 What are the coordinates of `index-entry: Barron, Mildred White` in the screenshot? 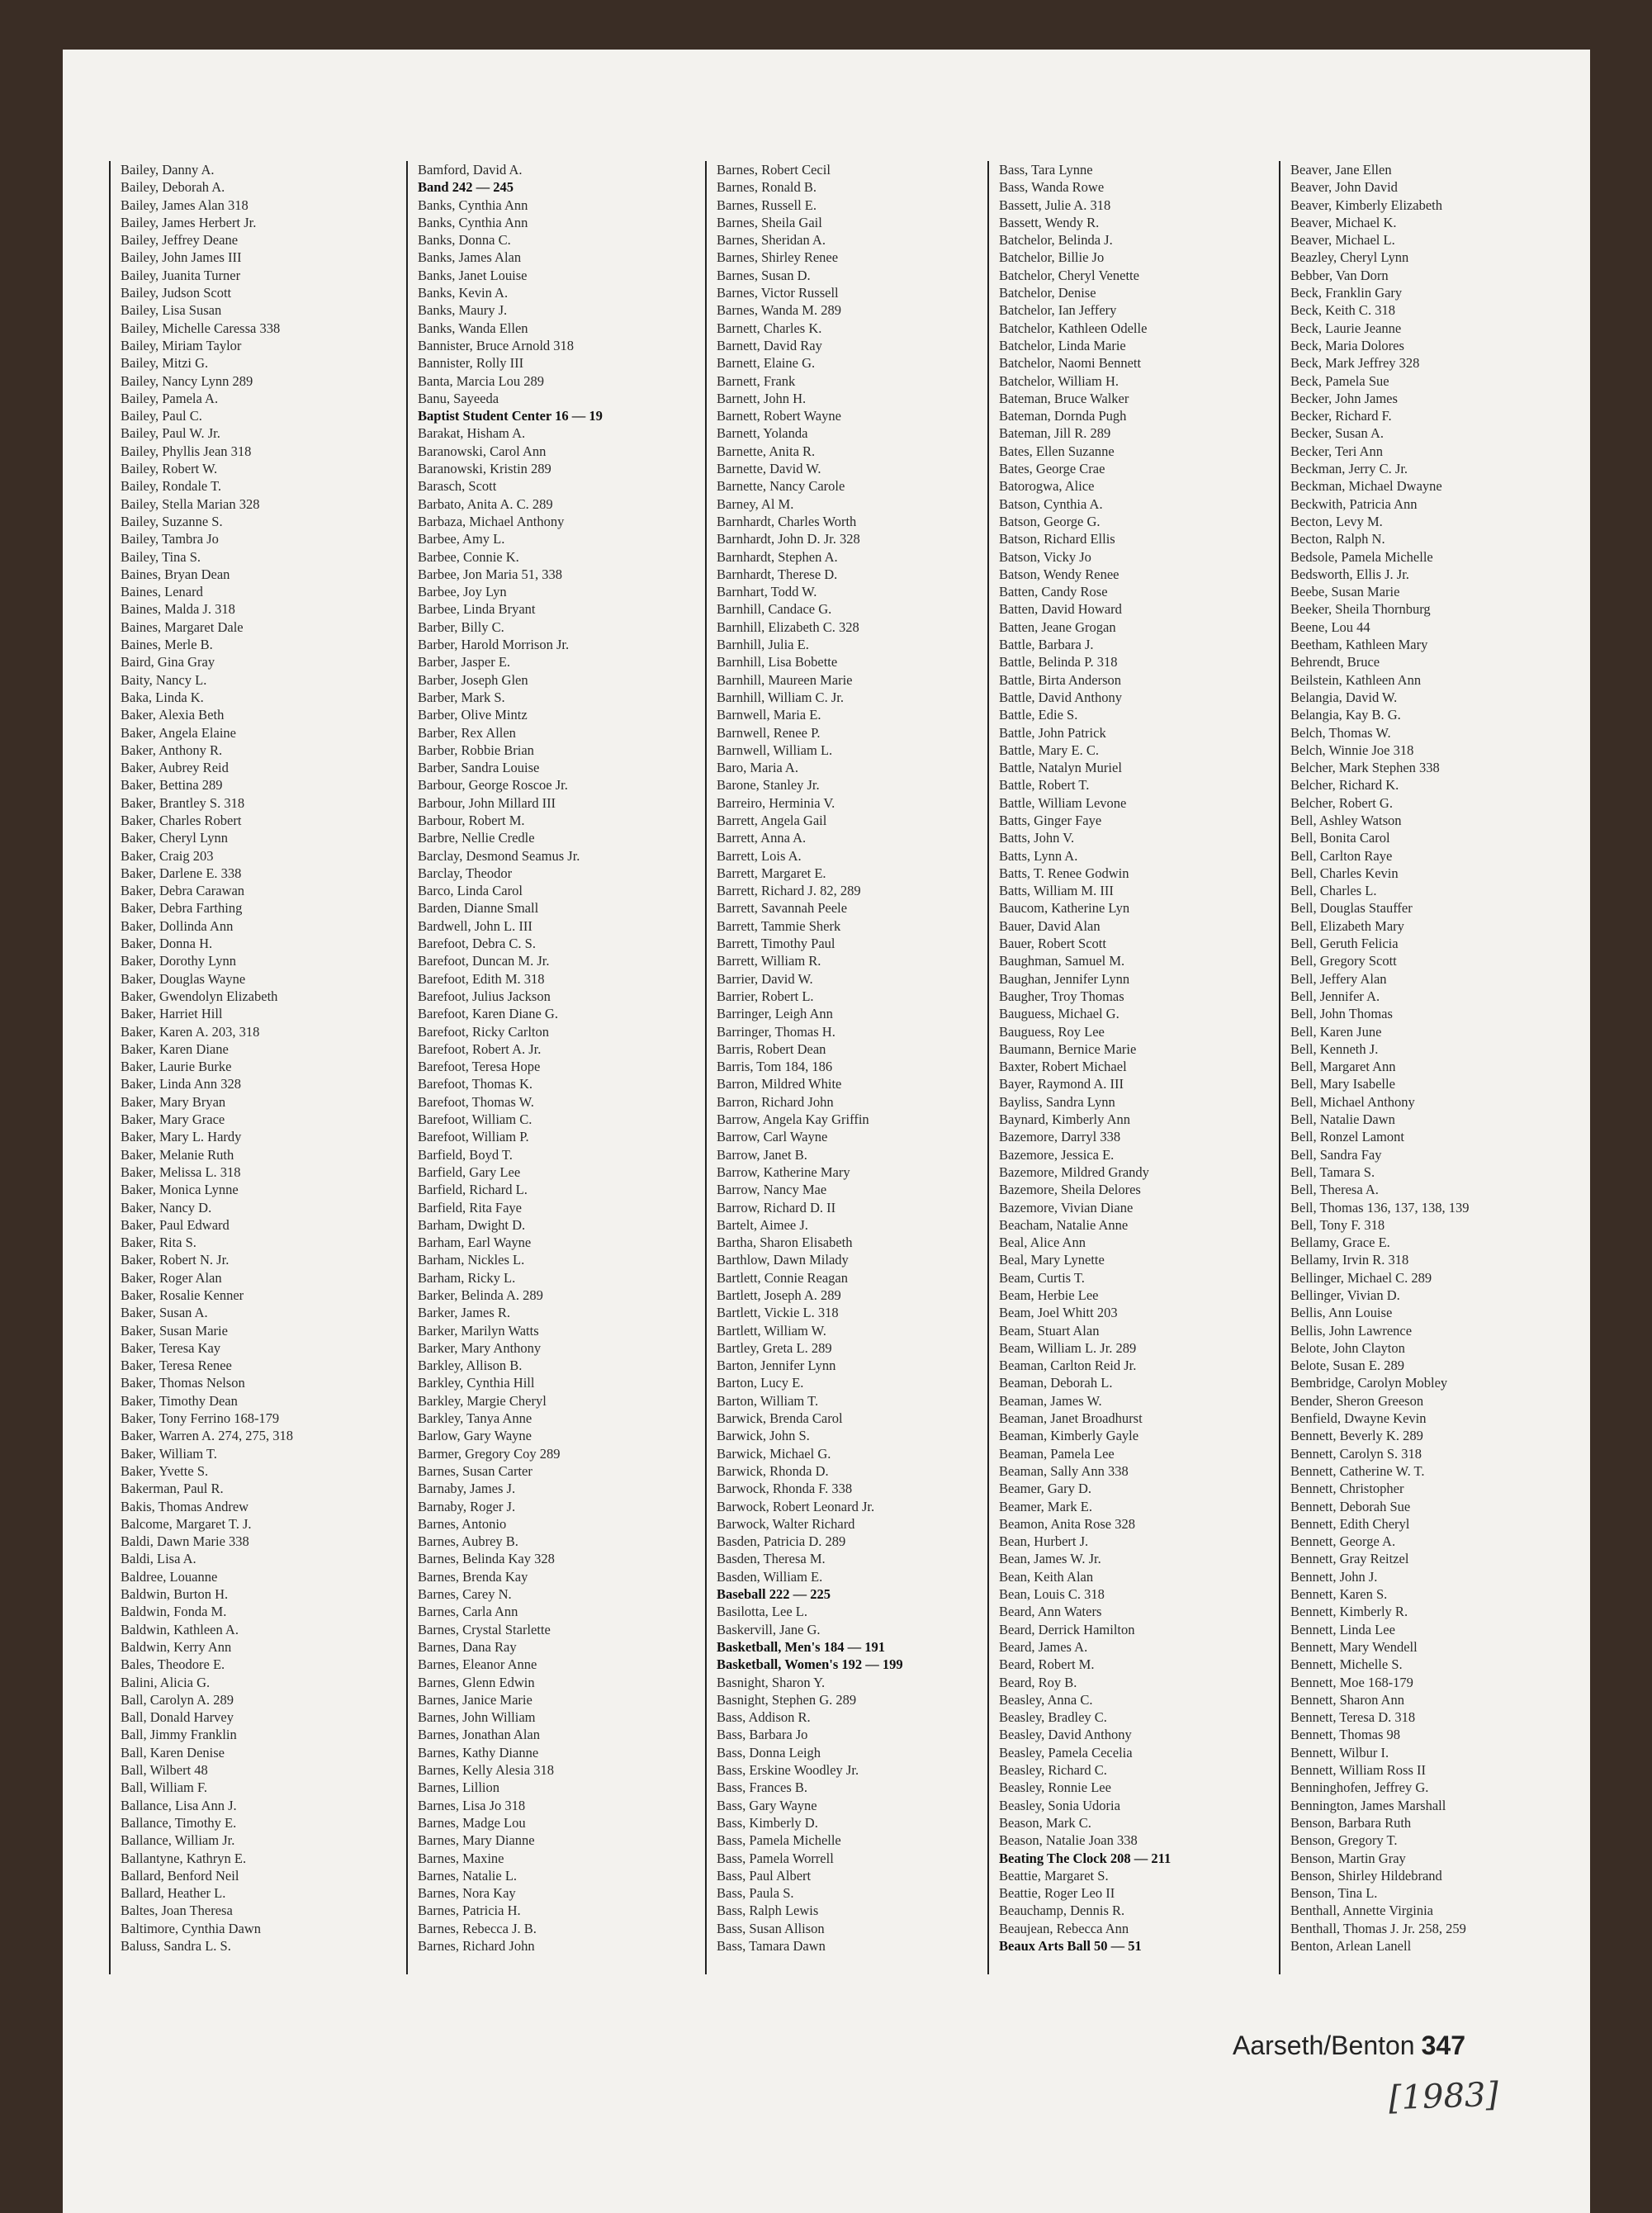 It's located at (779, 1084).